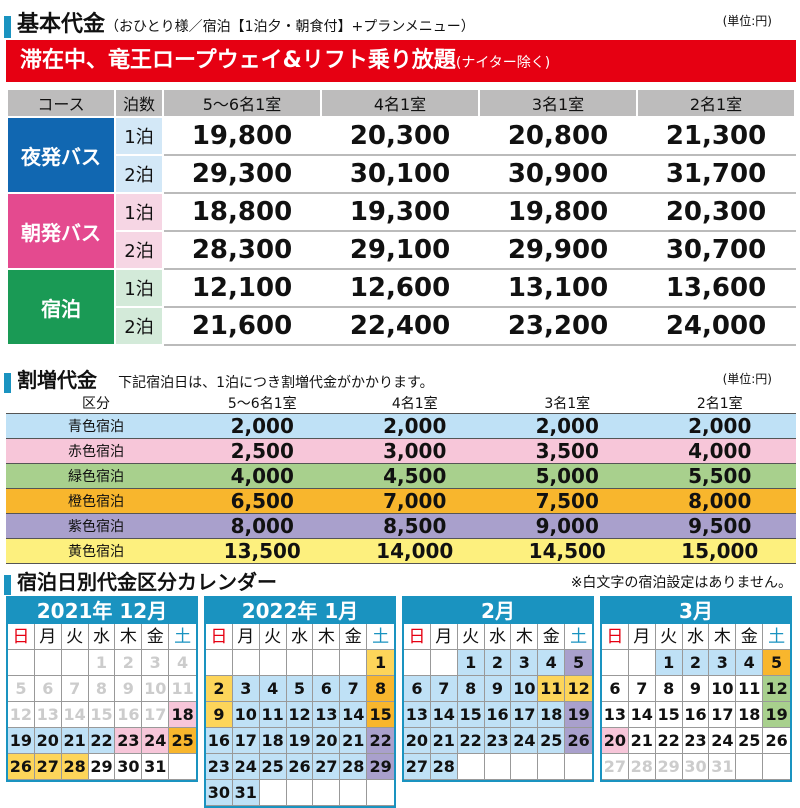 Image resolution: width=800 pixels, height=808 pixels. What do you see at coordinates (139, 103) in the screenshot?
I see `header-cell: 泊数` at bounding box center [139, 103].